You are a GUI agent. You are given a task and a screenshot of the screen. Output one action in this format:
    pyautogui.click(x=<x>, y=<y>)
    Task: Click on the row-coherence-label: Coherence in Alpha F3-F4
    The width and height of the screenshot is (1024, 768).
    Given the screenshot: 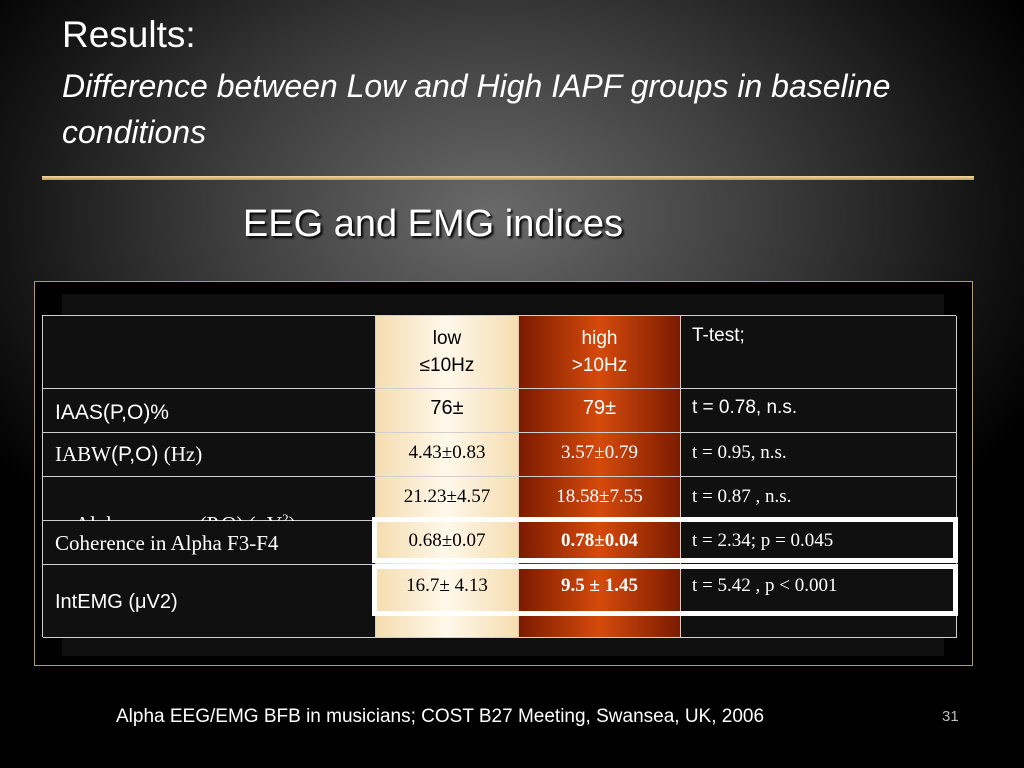 What is the action you would take?
    pyautogui.click(x=209, y=543)
    